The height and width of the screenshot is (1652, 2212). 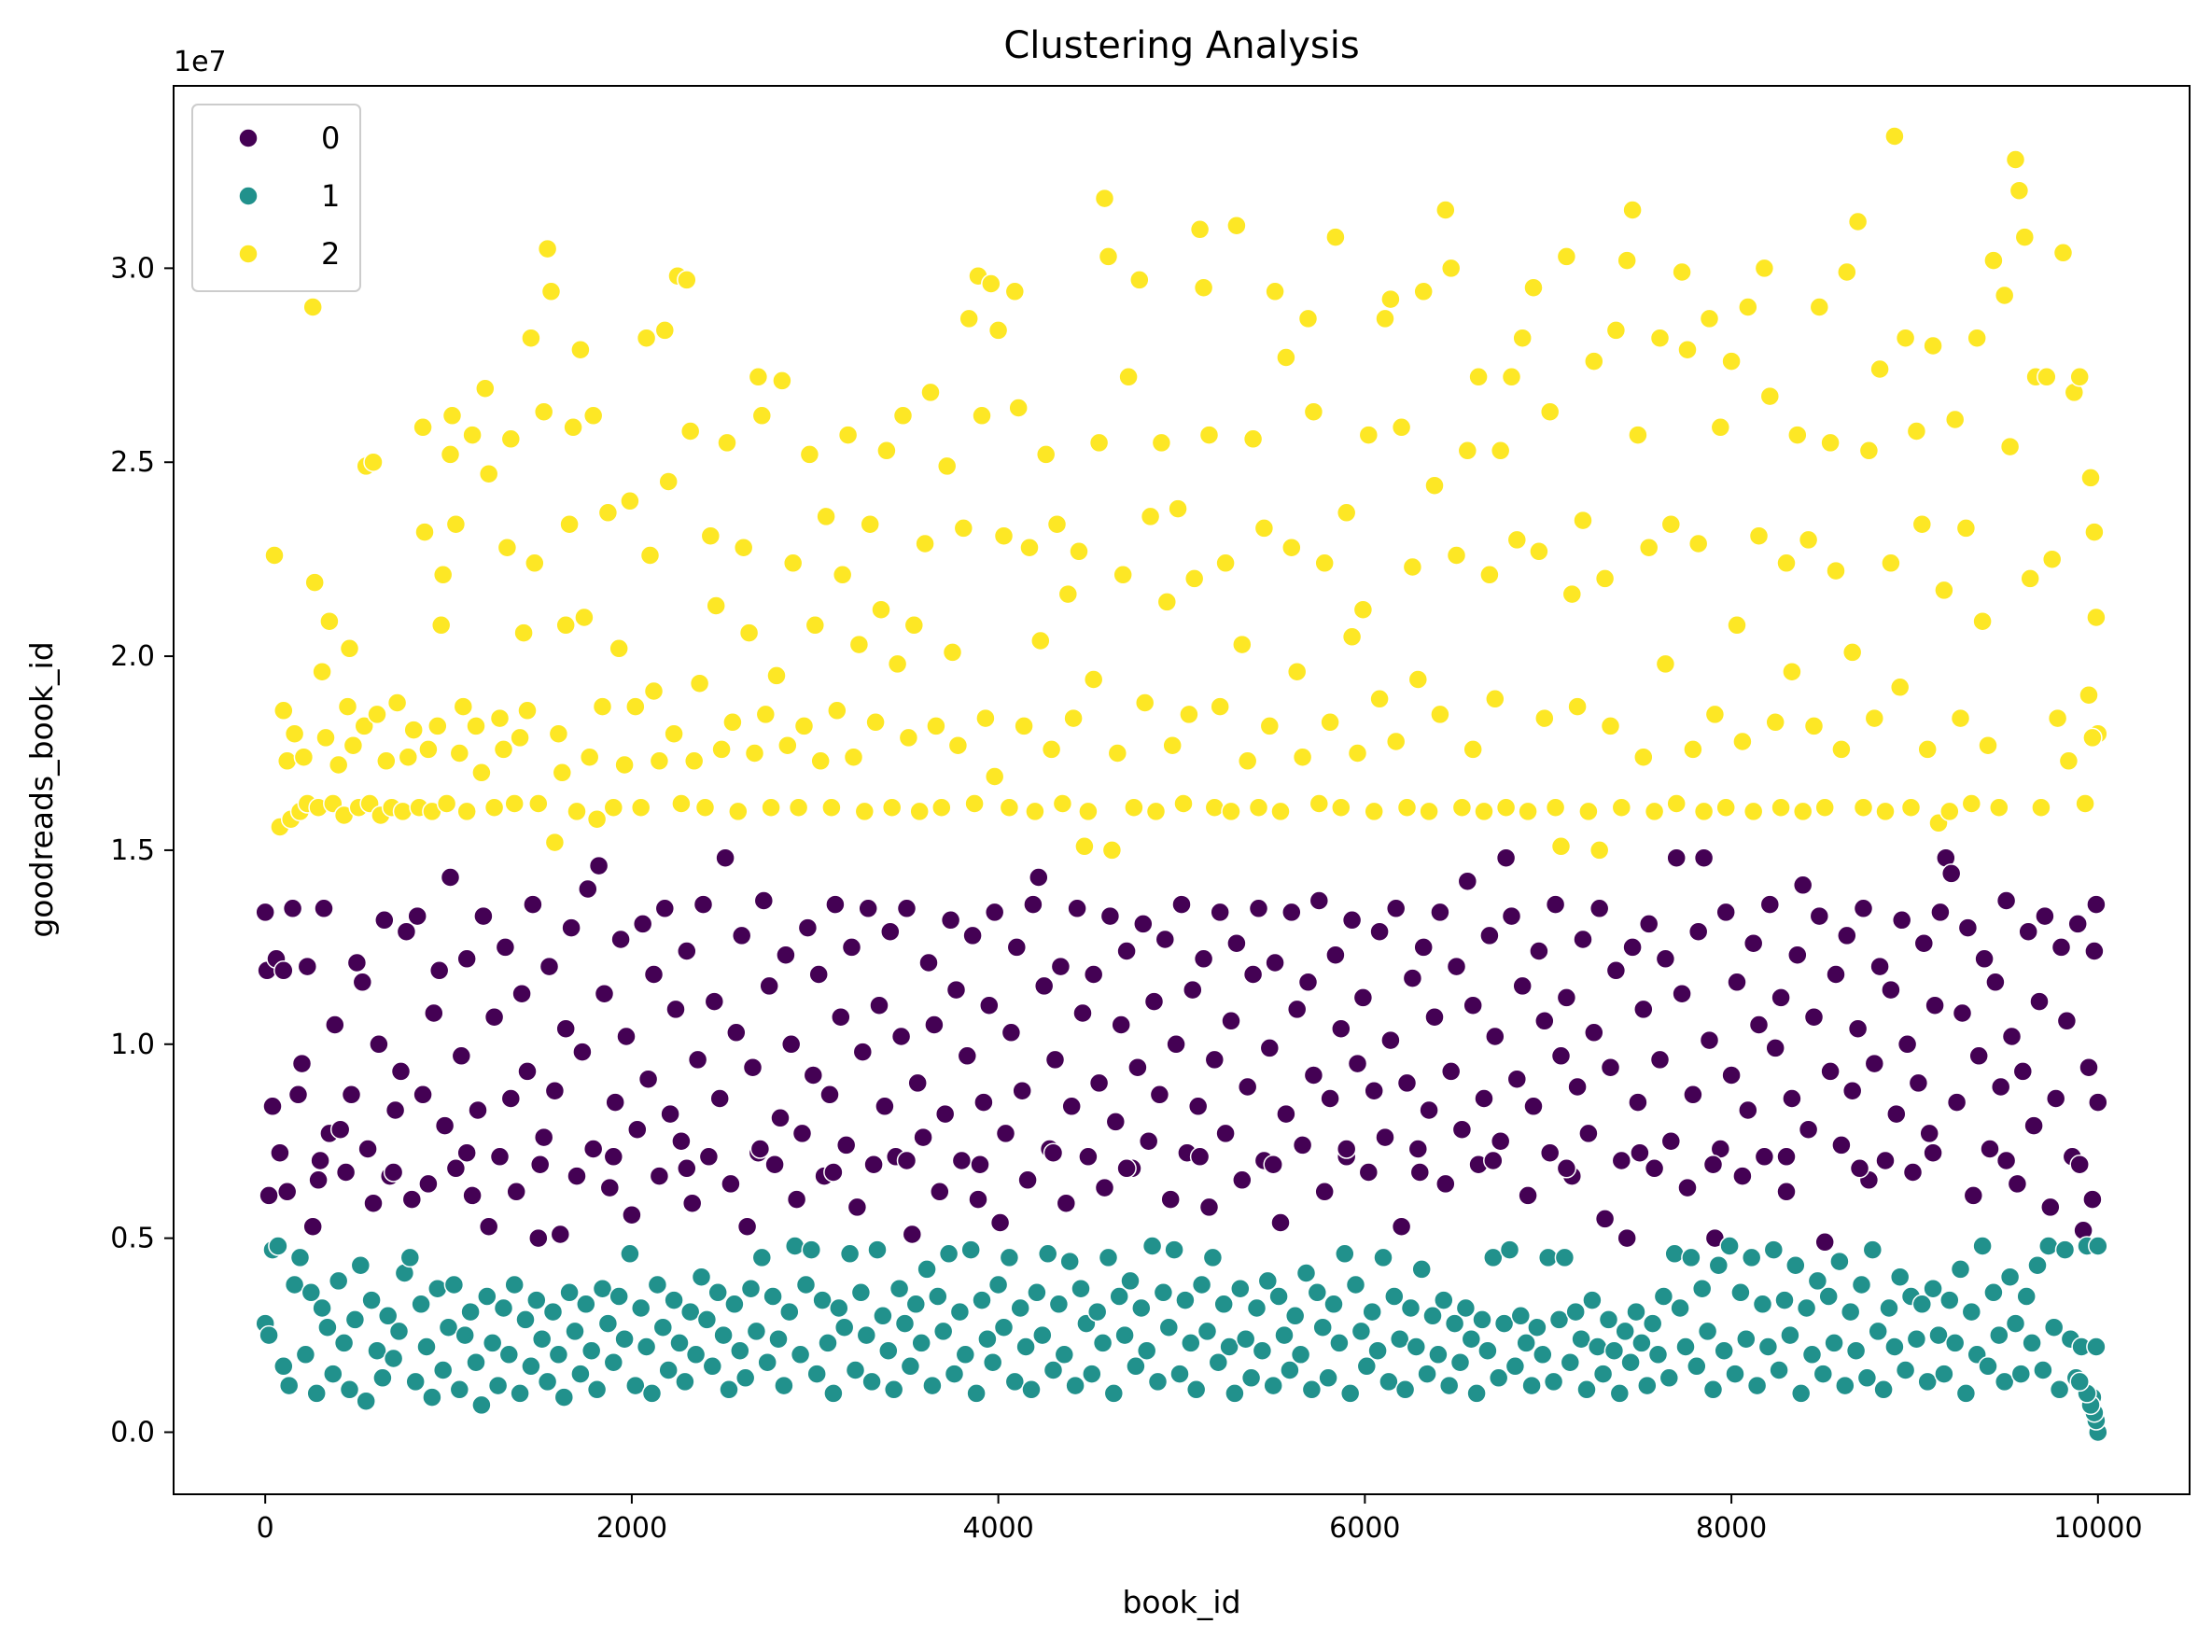 What do you see at coordinates (132, 656) in the screenshot?
I see `y-tick-label: 2.0` at bounding box center [132, 656].